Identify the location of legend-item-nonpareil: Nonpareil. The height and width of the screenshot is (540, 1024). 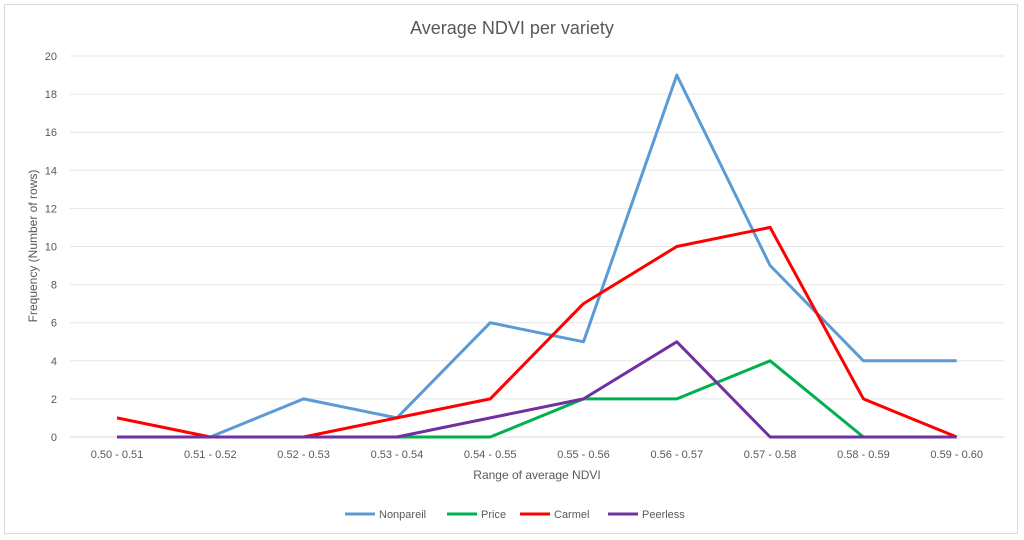
(385, 515).